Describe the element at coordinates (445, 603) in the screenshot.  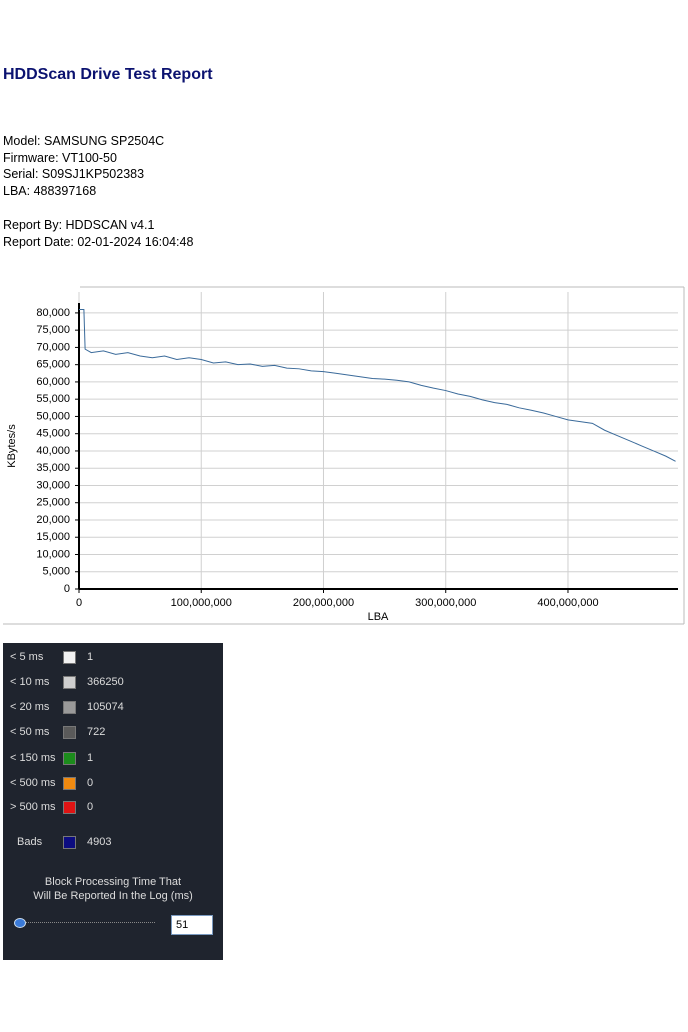
I see `x-tick-label: 300,000,000` at that location.